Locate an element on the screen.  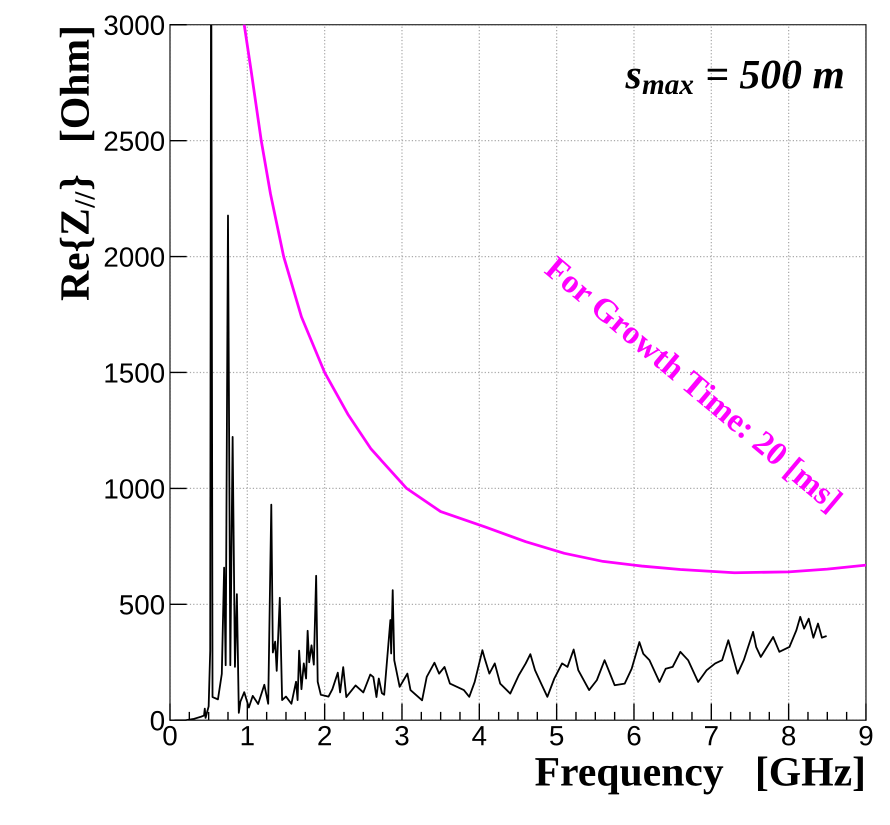
x-tick-label: 5 is located at coordinates (557, 736).